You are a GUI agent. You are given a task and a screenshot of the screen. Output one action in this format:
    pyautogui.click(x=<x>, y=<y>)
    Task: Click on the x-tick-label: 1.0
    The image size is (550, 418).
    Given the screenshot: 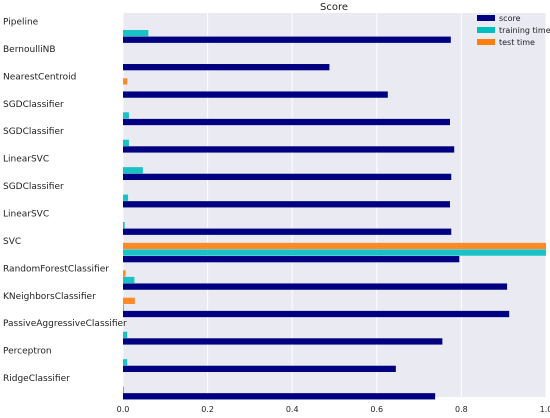 What is the action you would take?
    pyautogui.click(x=545, y=409)
    